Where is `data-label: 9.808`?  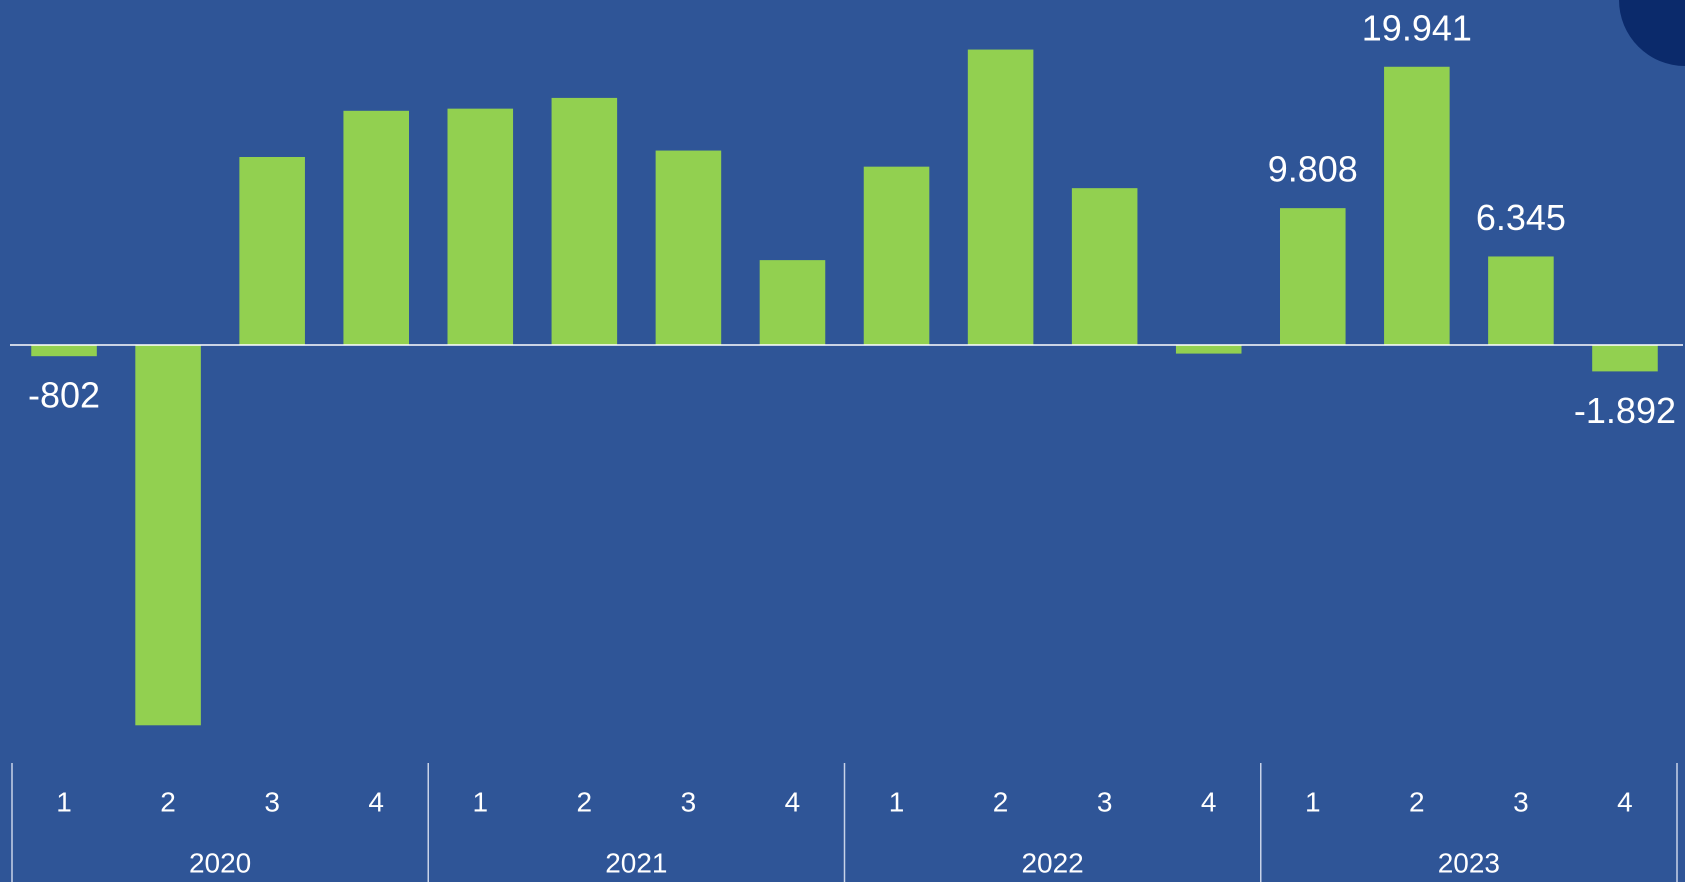 data-label: 9.808 is located at coordinates (1313, 169).